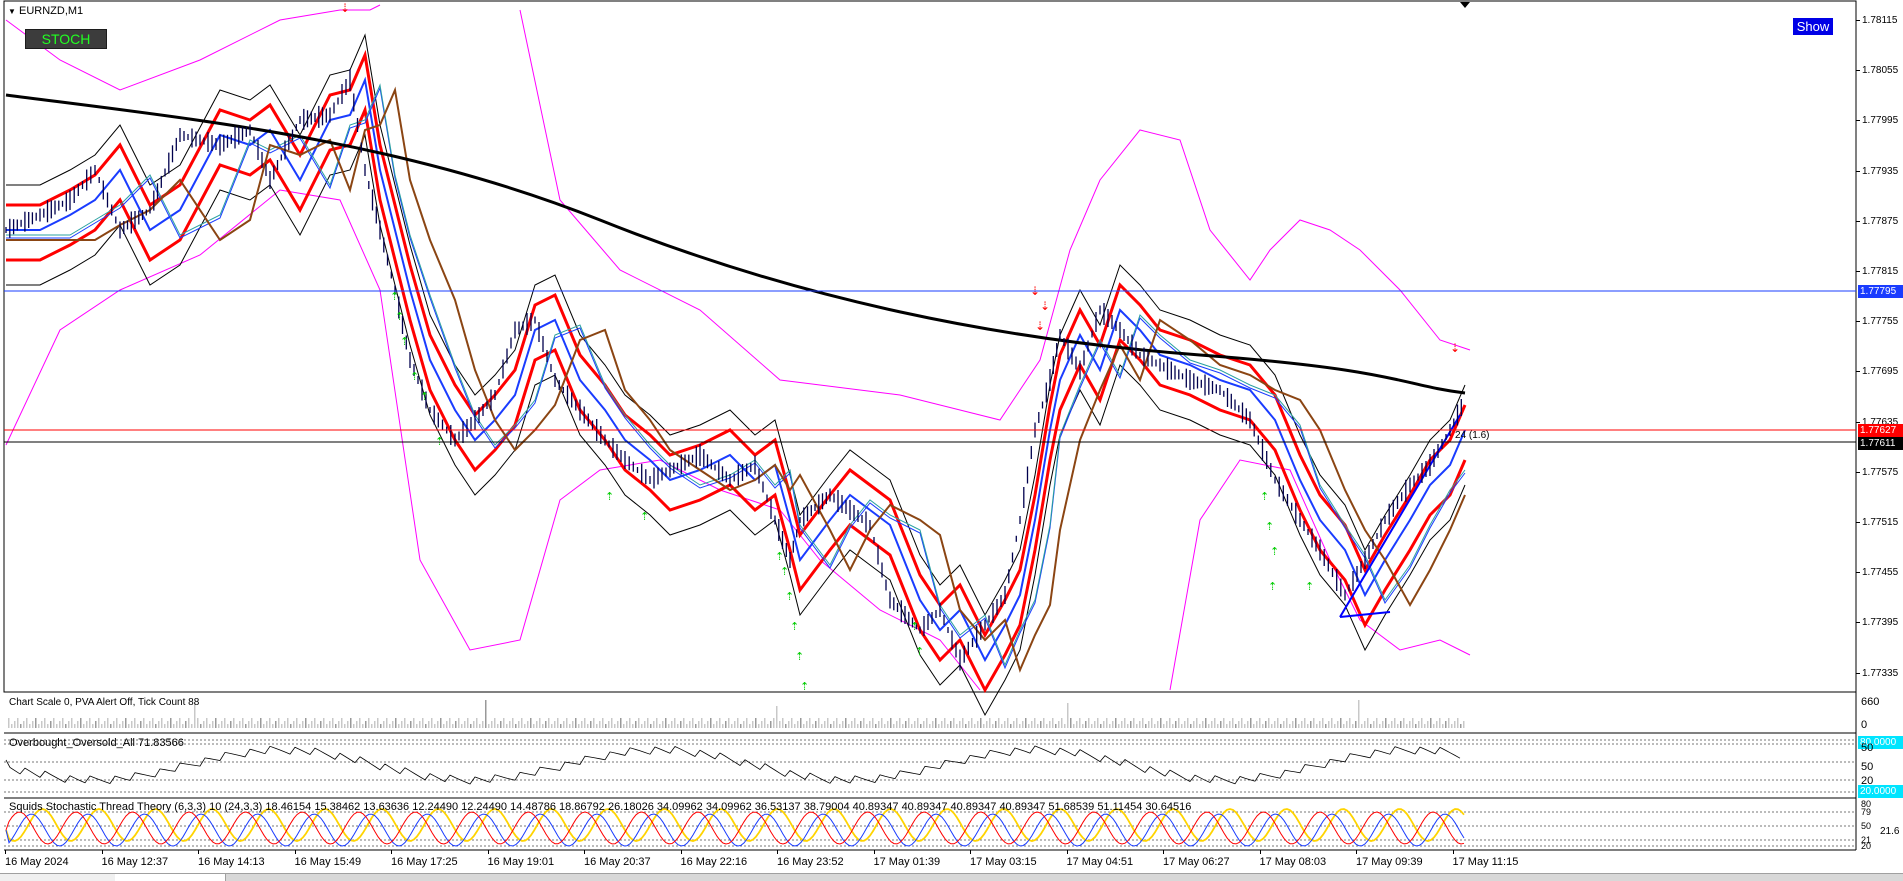 The width and height of the screenshot is (1903, 881). I want to click on stoch-scale-label: 21, so click(1866, 840).